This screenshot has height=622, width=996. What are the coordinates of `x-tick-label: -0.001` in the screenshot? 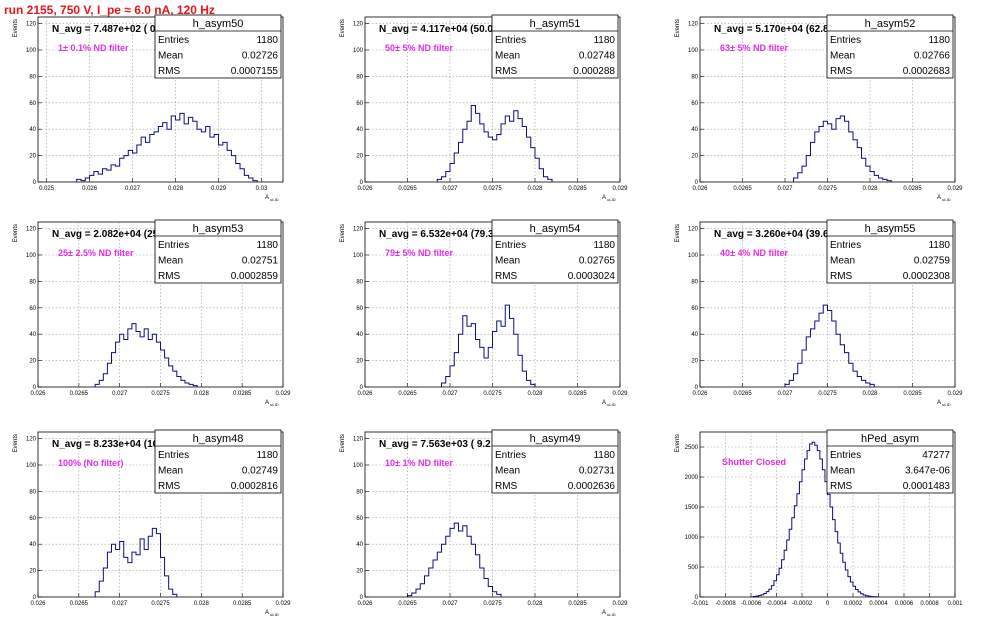 It's located at (700, 604).